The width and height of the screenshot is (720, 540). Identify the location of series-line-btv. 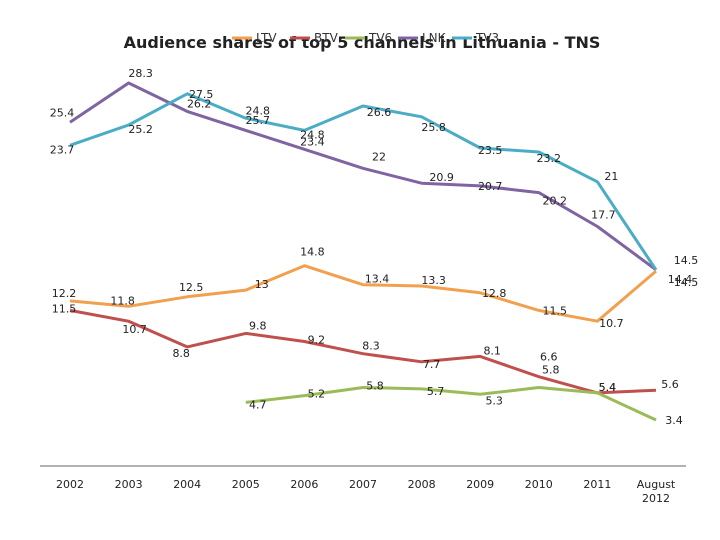
(363, 351).